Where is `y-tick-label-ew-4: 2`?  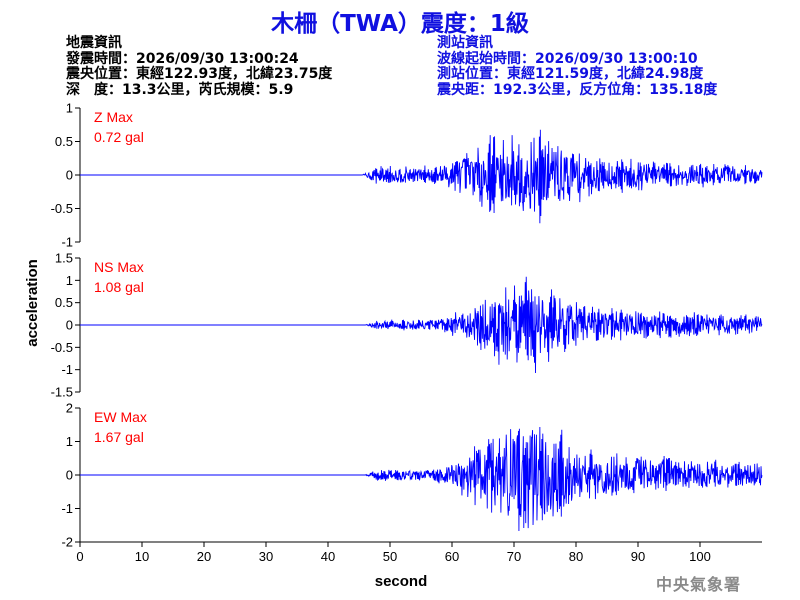 y-tick-label-ew-4: 2 is located at coordinates (69, 408).